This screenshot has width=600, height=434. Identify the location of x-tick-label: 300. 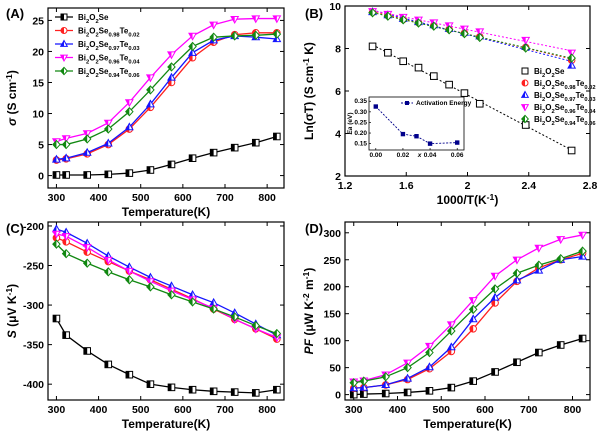
(354, 410).